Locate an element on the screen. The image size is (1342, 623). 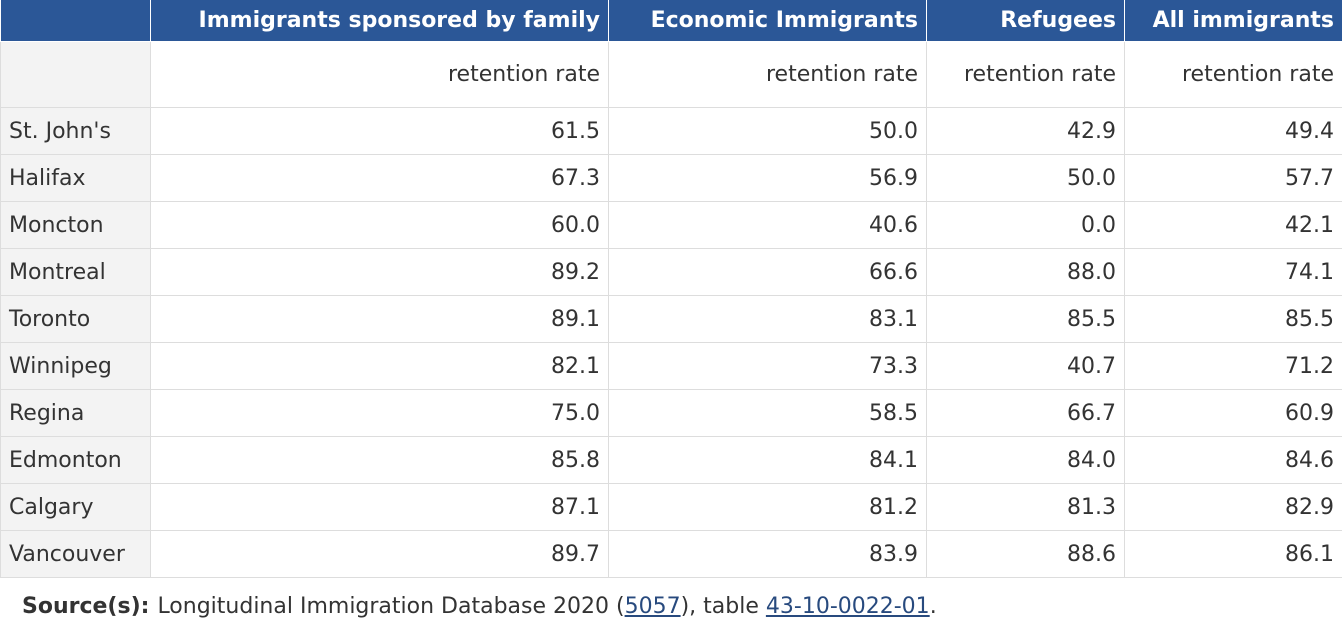
table-row: Montreal 89.2 66.6 88.0 74.1 is located at coordinates (671, 272).